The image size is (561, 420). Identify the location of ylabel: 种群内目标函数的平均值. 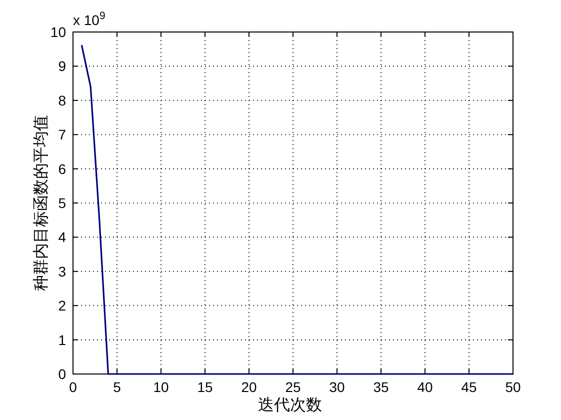
(41, 203).